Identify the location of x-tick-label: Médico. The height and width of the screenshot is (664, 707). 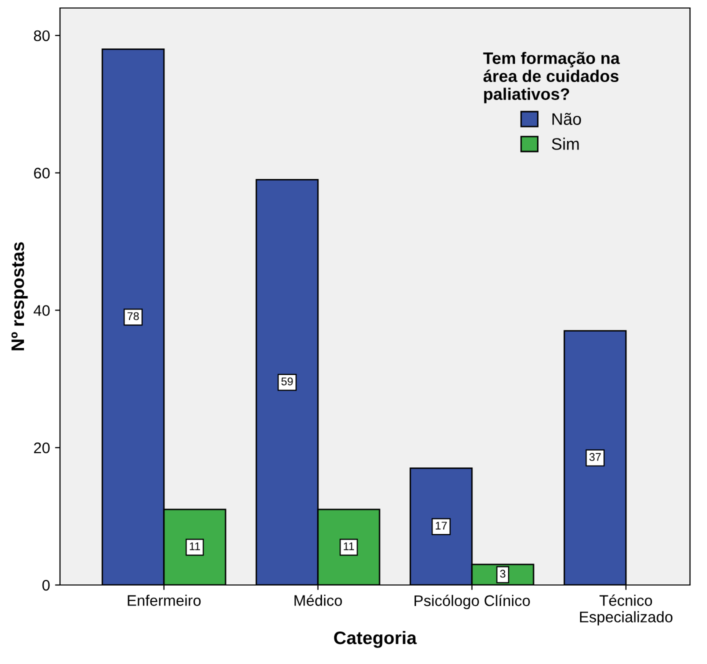
(318, 600).